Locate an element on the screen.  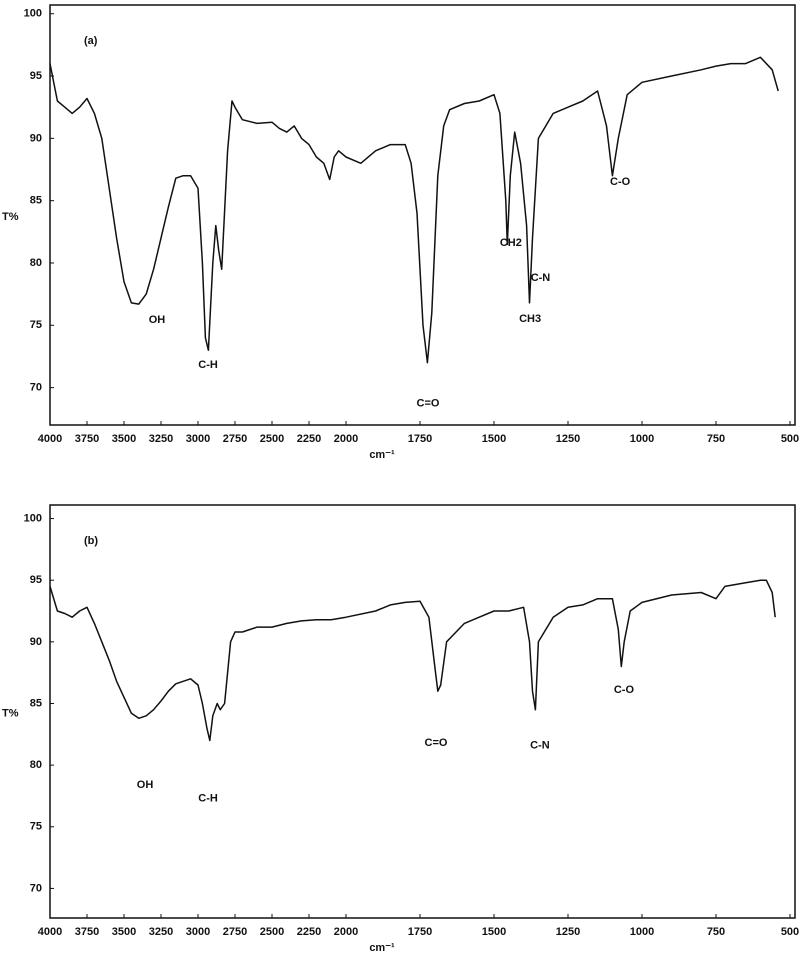
peak-label: CH3 is located at coordinates (530, 319).